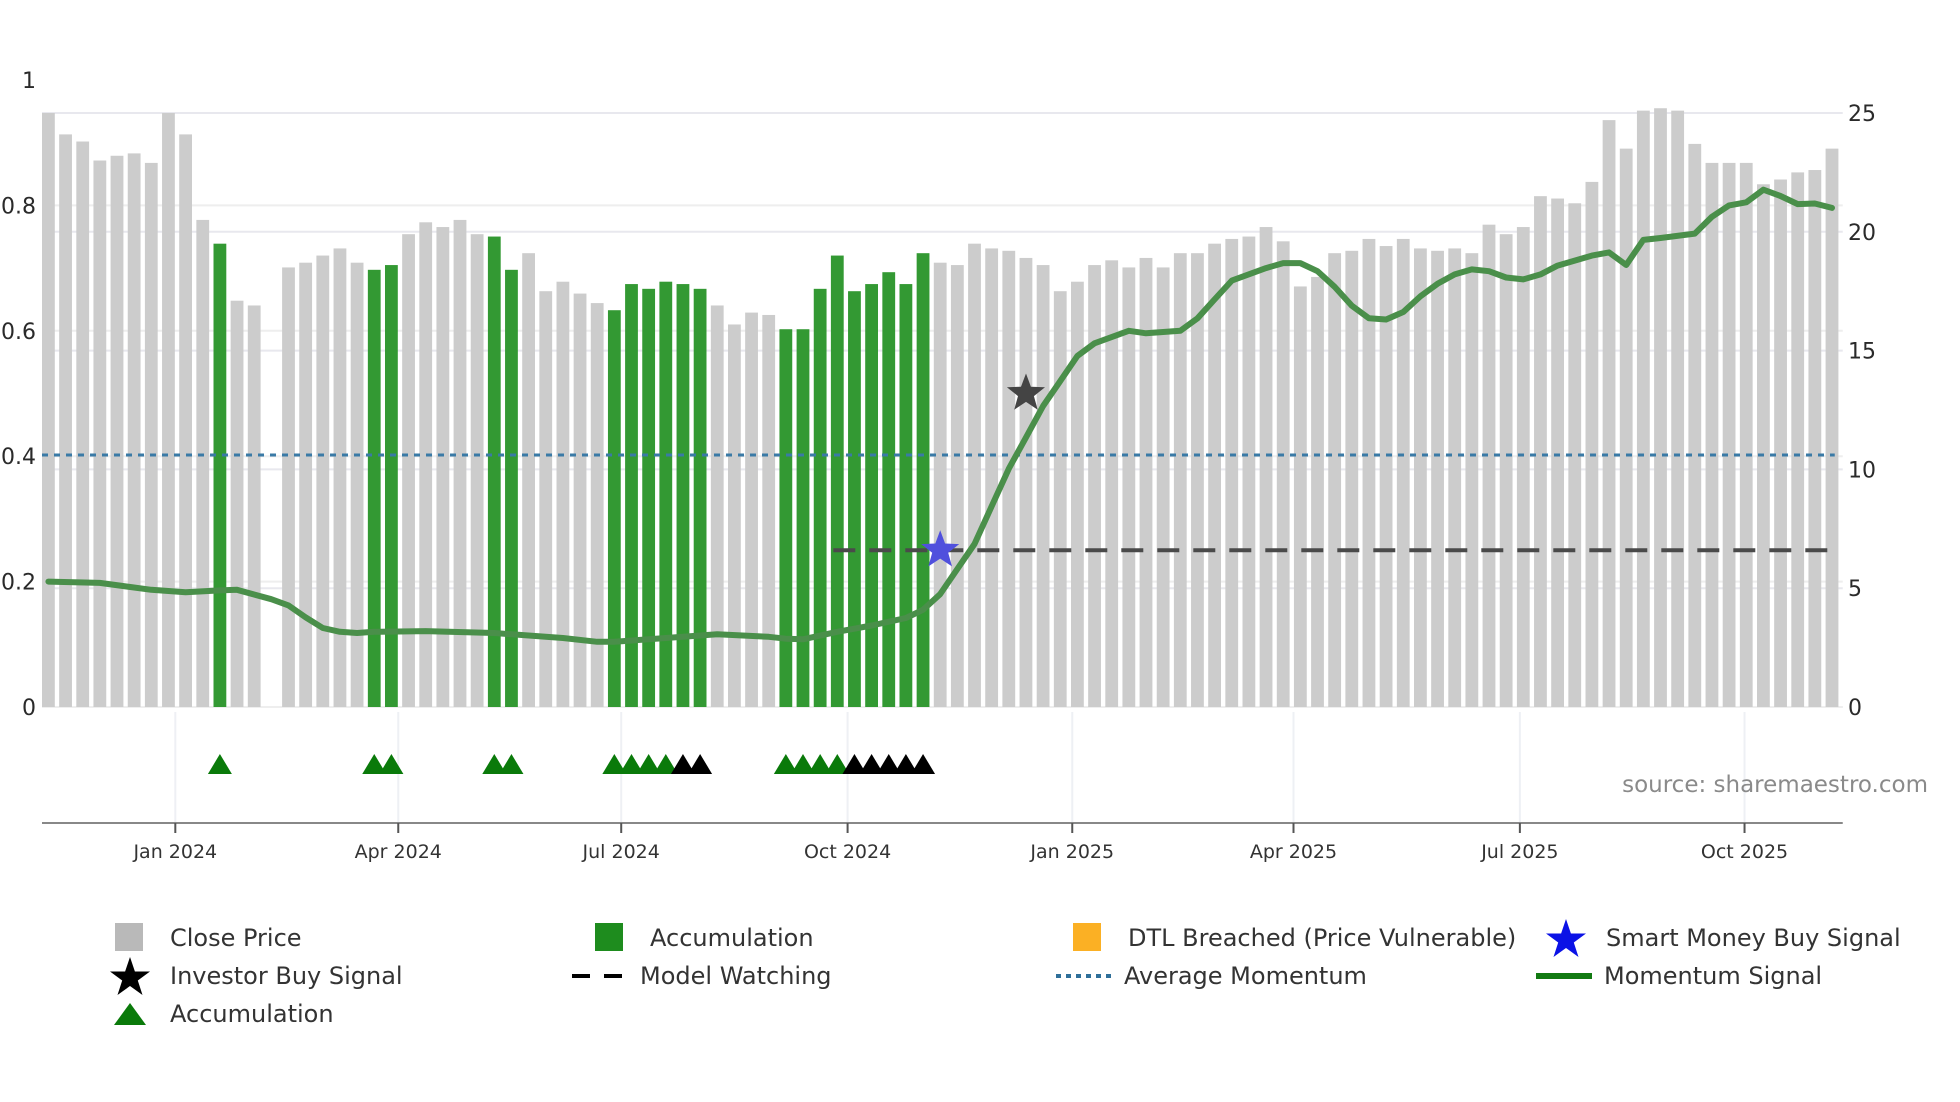 The width and height of the screenshot is (1960, 1102). I want to click on legend-dtl-breached: DTL Breached (Price Vulnerable), so click(1287, 938).